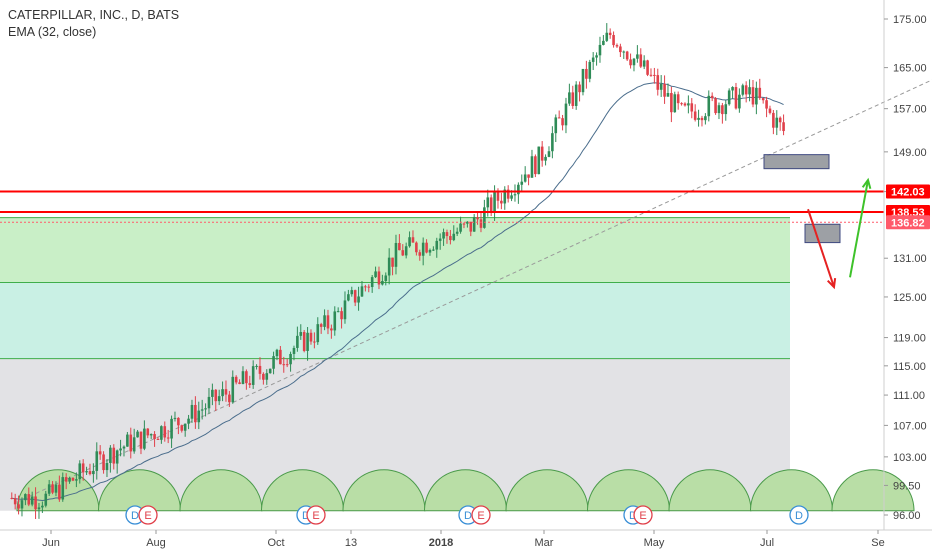 The height and width of the screenshot is (550, 932). I want to click on x-tick-label: Jul, so click(767, 543).